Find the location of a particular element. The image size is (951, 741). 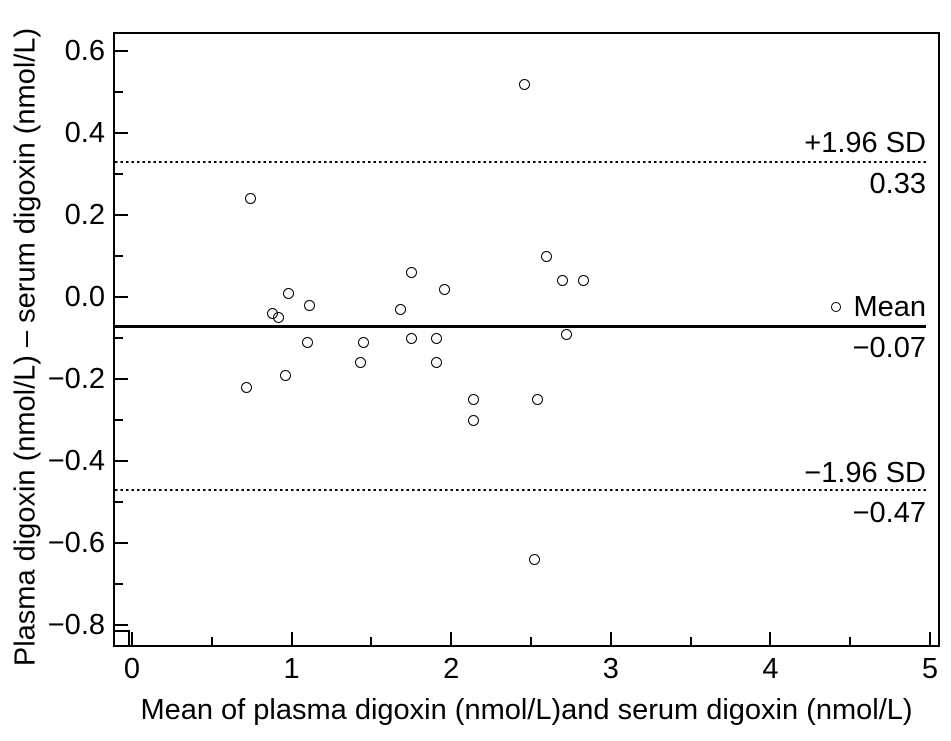

mean-value: −0.07 is located at coordinates (889, 348).